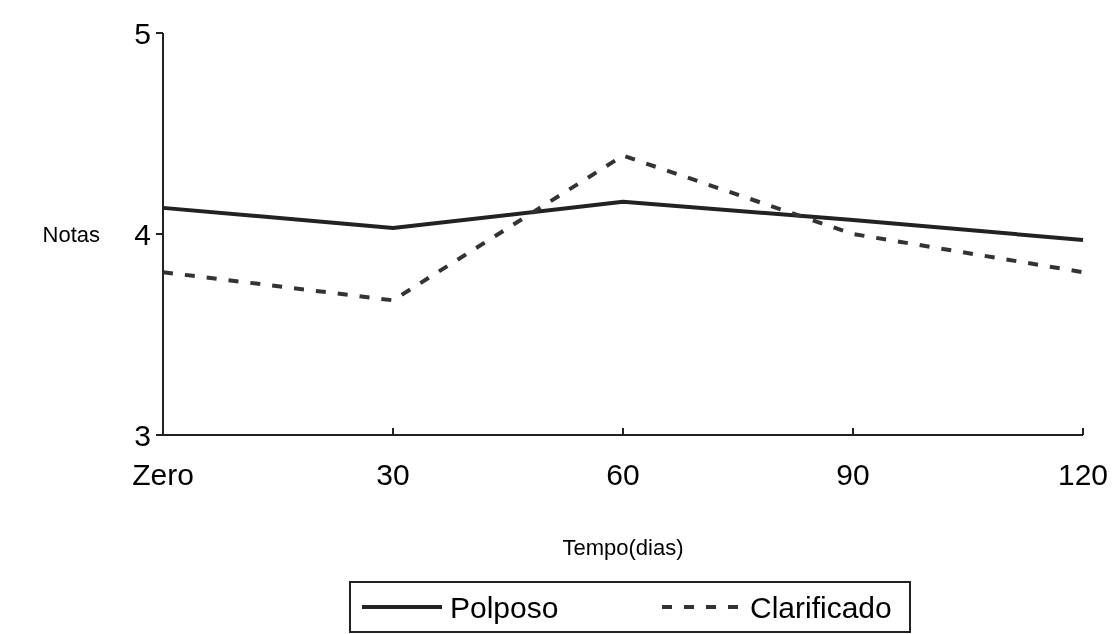  Describe the element at coordinates (504, 607) in the screenshot. I see `legend-label: Polposo` at that location.